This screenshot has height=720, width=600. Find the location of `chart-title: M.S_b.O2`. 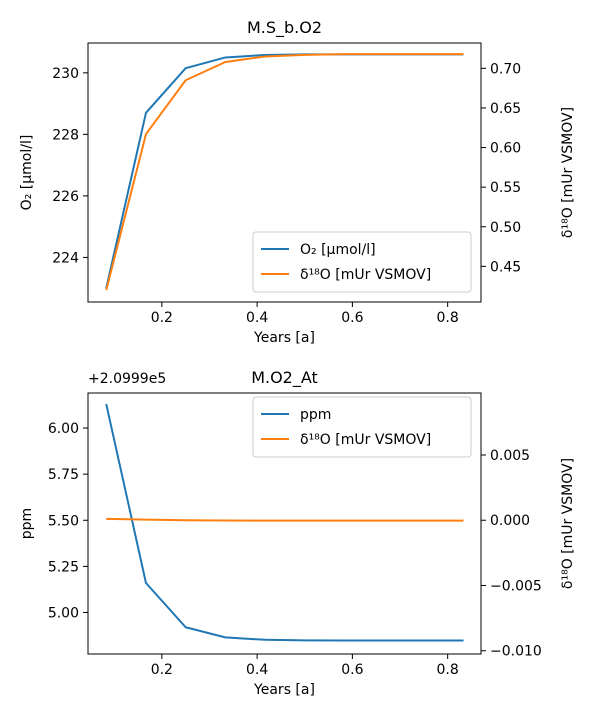

chart-title: M.S_b.O2 is located at coordinates (284, 28).